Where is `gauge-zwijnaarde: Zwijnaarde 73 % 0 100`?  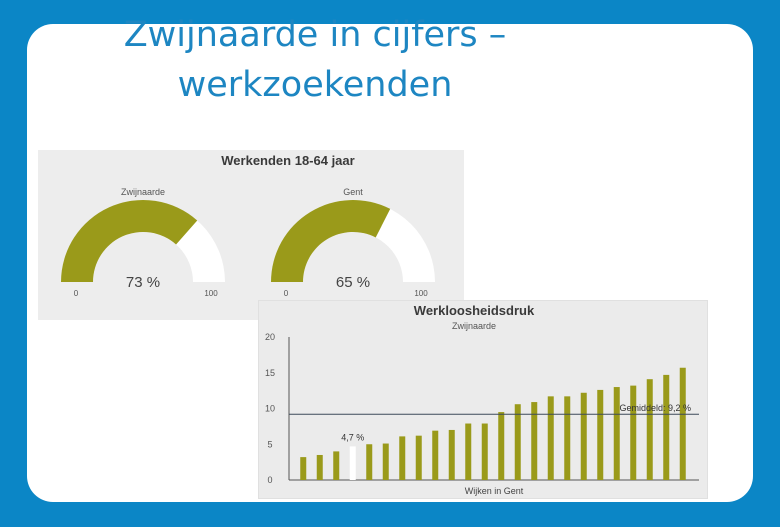 gauge-zwijnaarde: Zwijnaarde 73 % 0 100 is located at coordinates (143, 242).